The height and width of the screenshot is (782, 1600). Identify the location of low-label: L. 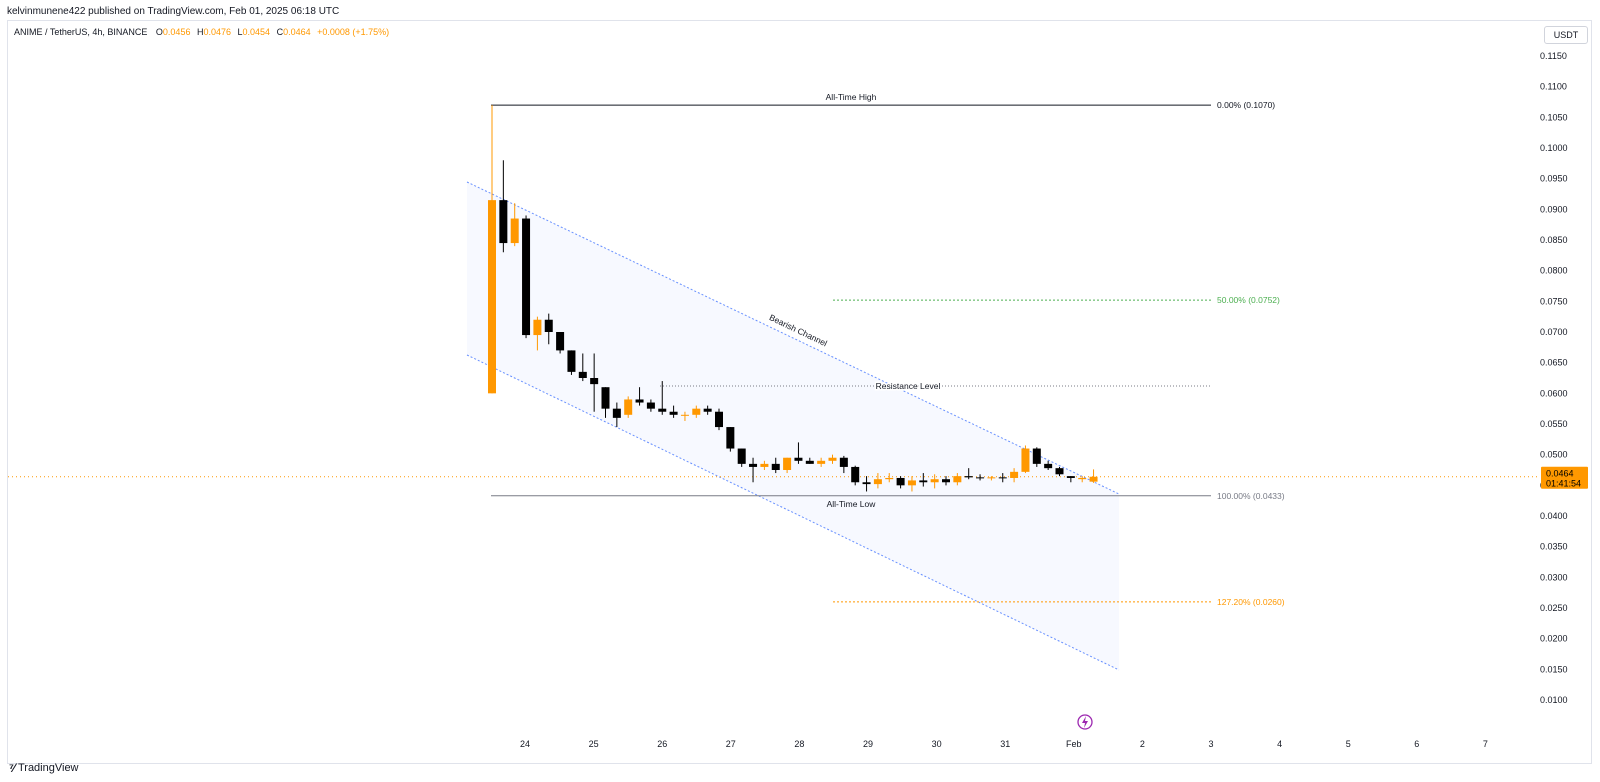
(240, 32).